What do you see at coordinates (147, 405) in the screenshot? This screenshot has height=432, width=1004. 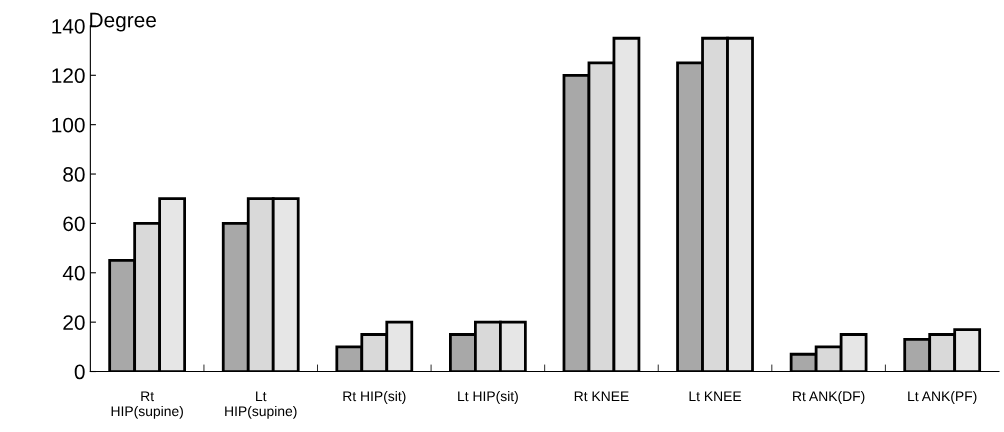 I see `x-tick-label: Rt HIP(supine)` at bounding box center [147, 405].